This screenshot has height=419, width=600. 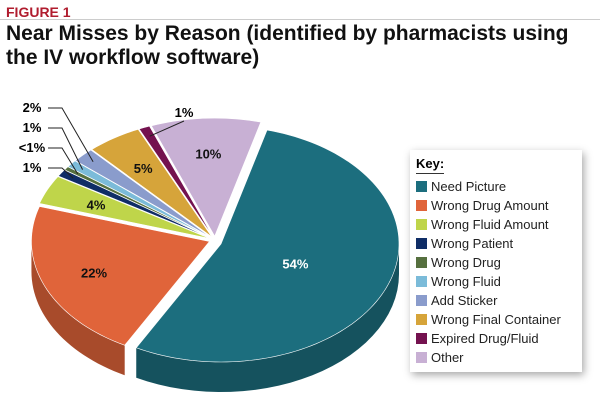 I want to click on data-label: <1%, so click(x=32, y=147).